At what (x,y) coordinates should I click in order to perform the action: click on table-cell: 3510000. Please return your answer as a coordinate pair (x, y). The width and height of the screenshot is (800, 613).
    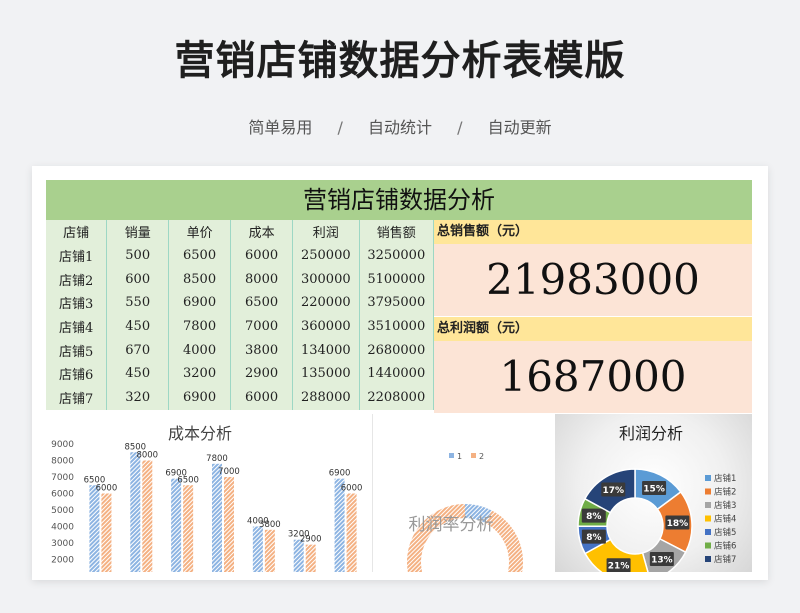
    Looking at the image, I should click on (397, 326).